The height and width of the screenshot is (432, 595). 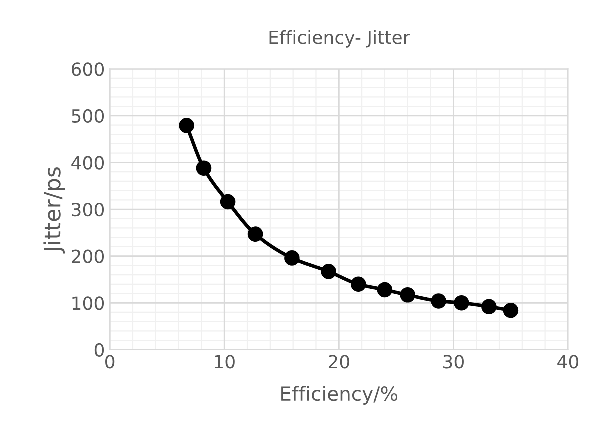 What do you see at coordinates (88, 163) in the screenshot?
I see `y-tick-label: 400` at bounding box center [88, 163].